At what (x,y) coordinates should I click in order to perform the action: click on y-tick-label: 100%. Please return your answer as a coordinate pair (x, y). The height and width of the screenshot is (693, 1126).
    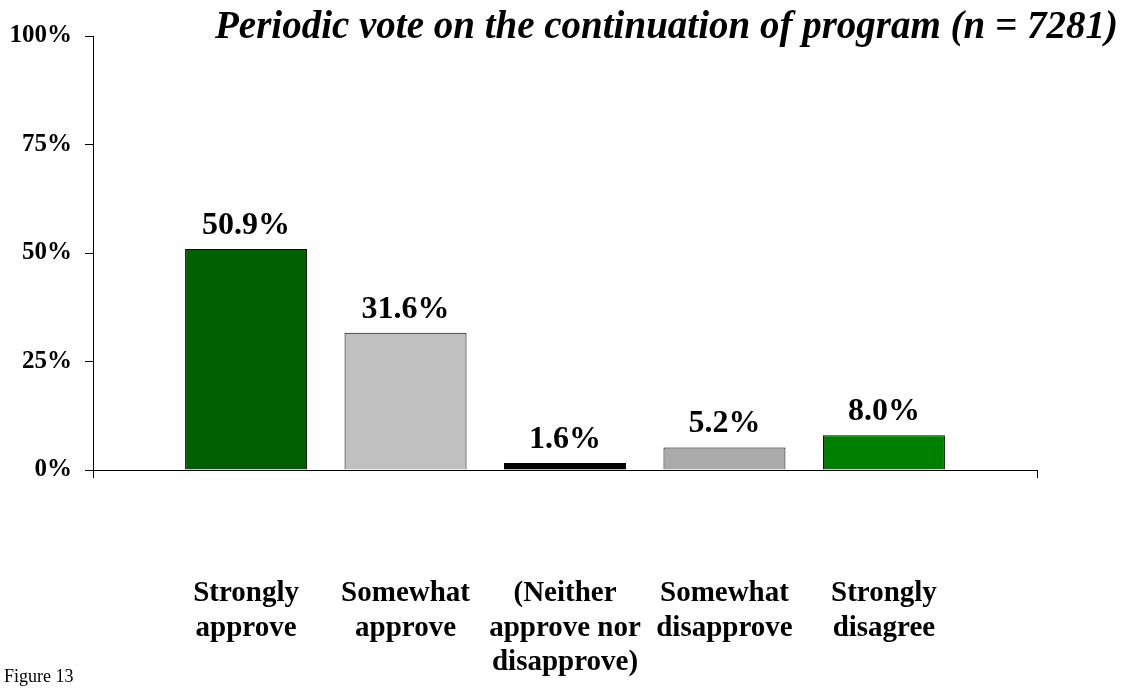
    Looking at the image, I should click on (40, 34).